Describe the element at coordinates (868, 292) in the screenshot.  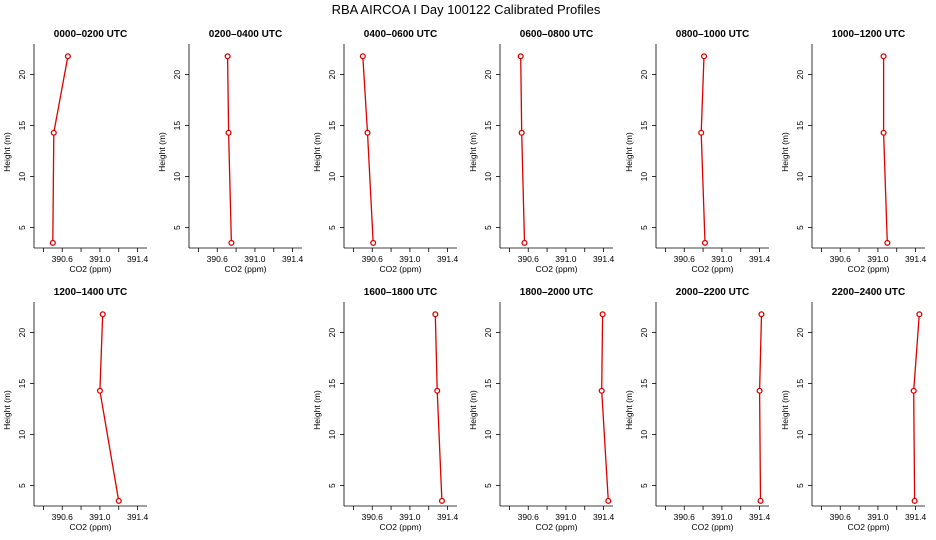
I see `panel-title: 2200–2400 UTC` at that location.